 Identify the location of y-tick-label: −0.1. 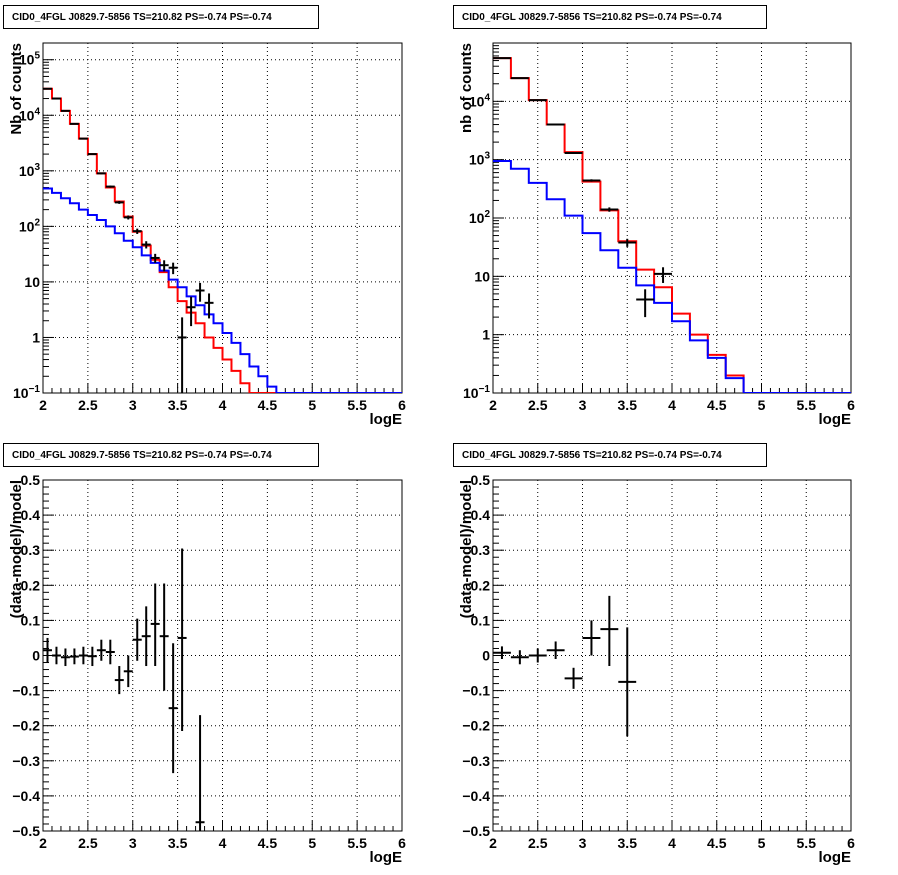
(476, 691).